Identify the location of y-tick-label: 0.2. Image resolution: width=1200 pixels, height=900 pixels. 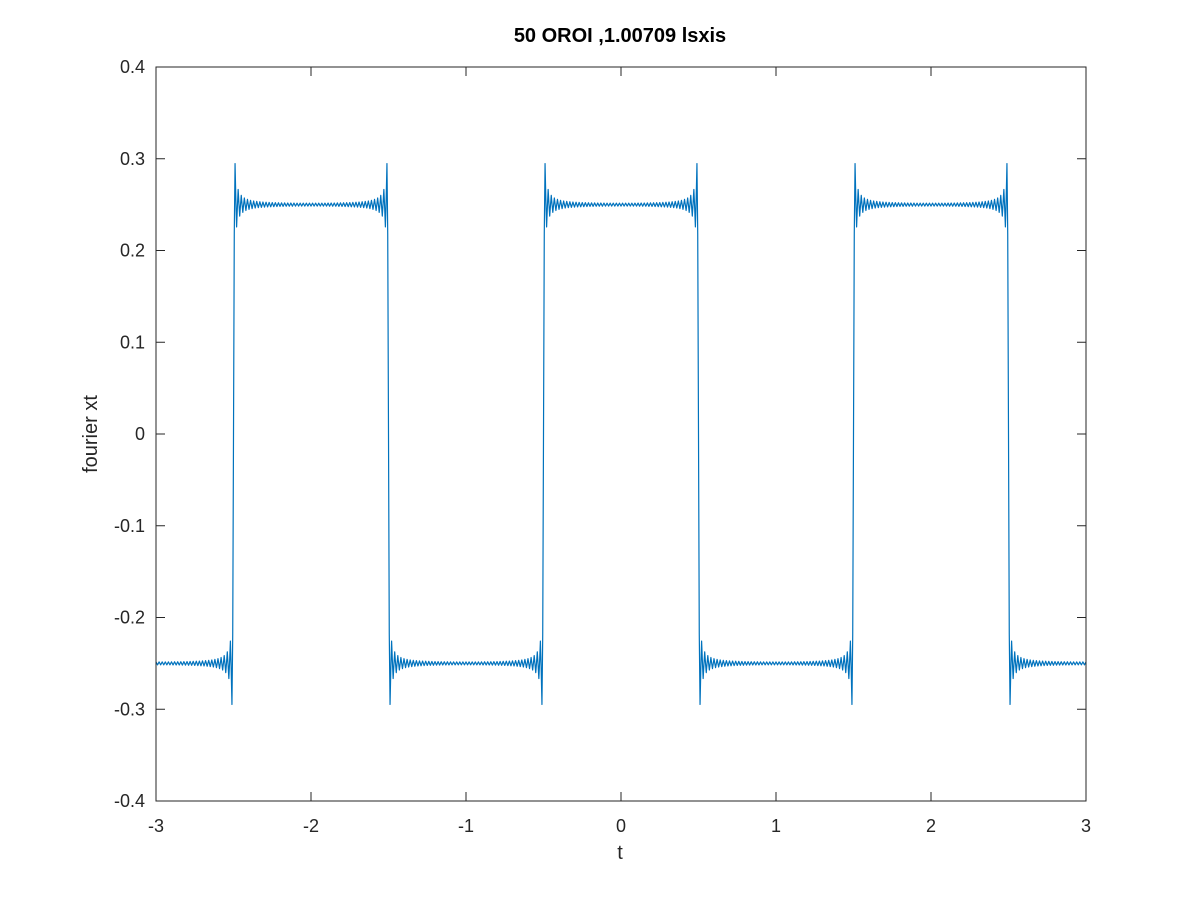
(132, 251).